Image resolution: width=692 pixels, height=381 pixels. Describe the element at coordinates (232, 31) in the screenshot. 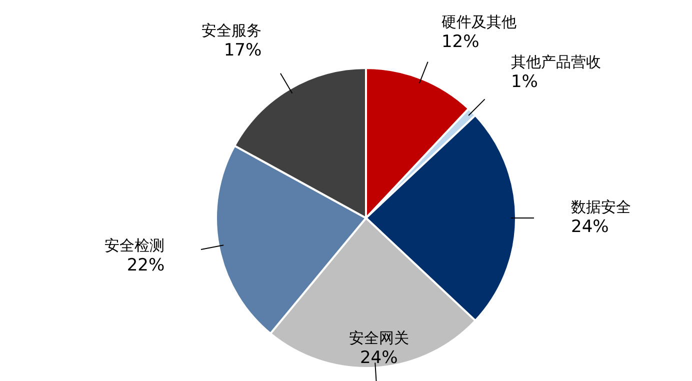

I see `slice-label: 安全服务` at that location.